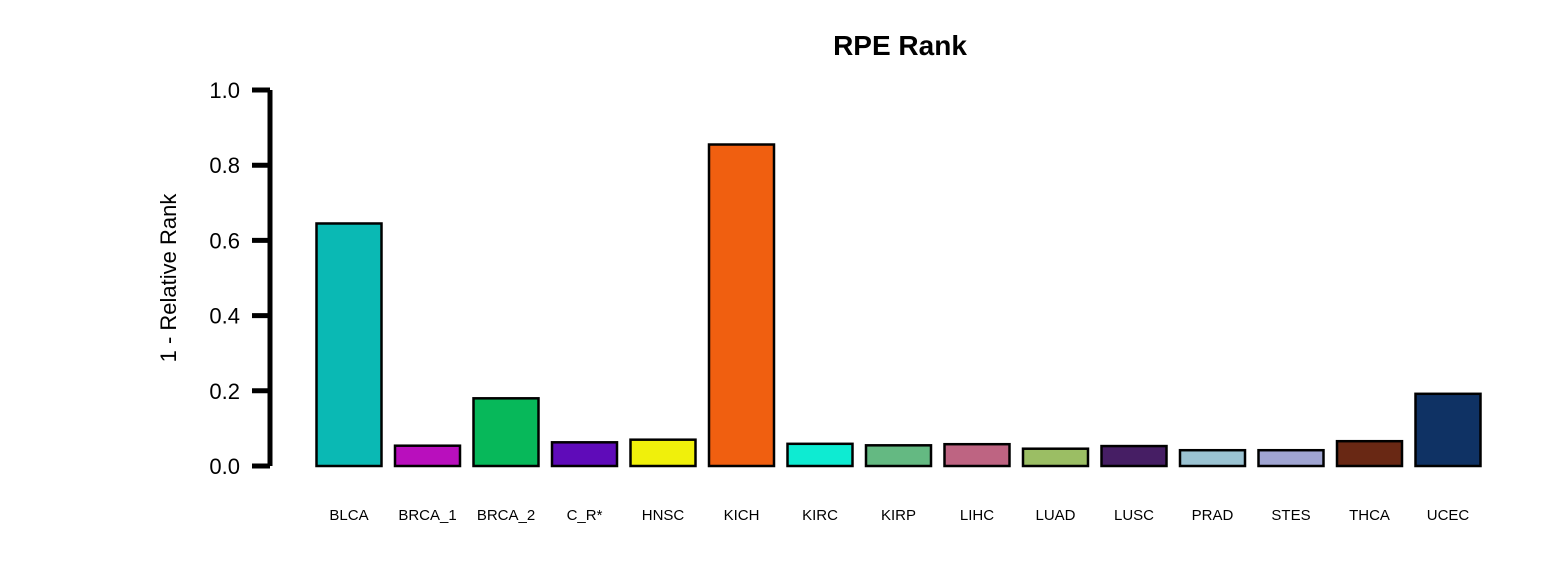 The width and height of the screenshot is (1560, 586). Describe the element at coordinates (1291, 458) in the screenshot. I see `bar-stes` at that location.